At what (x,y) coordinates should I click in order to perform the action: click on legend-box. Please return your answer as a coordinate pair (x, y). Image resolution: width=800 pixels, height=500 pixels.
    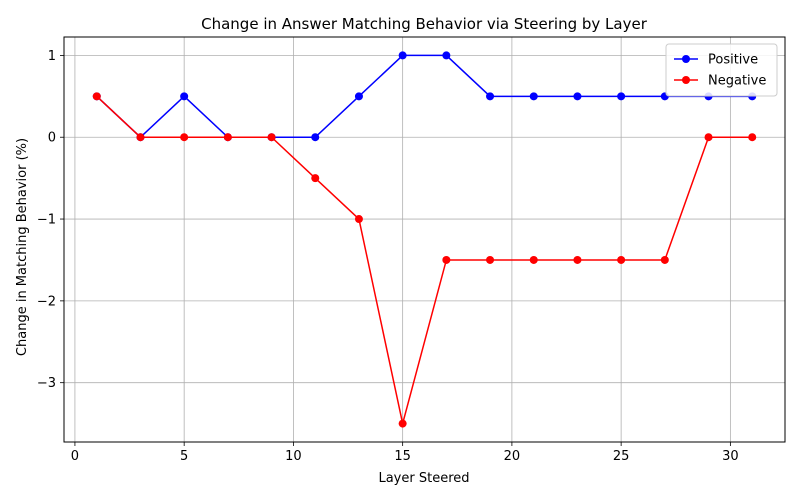
    Looking at the image, I should click on (721, 70).